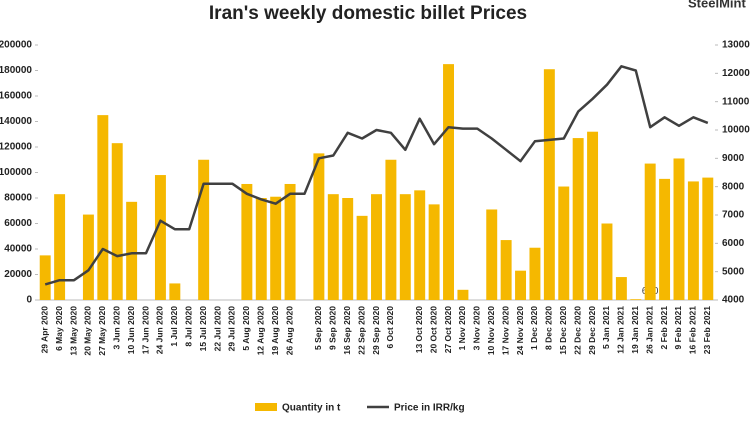 This screenshot has width=750, height=430. I want to click on x-tick-label: 1 Dec 2020, so click(534, 328).